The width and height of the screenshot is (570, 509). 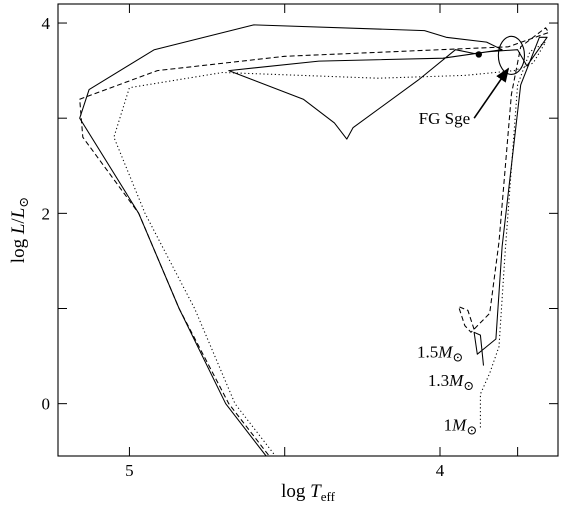 I want to click on mass-label: 1.3M⊙, so click(x=451, y=382).